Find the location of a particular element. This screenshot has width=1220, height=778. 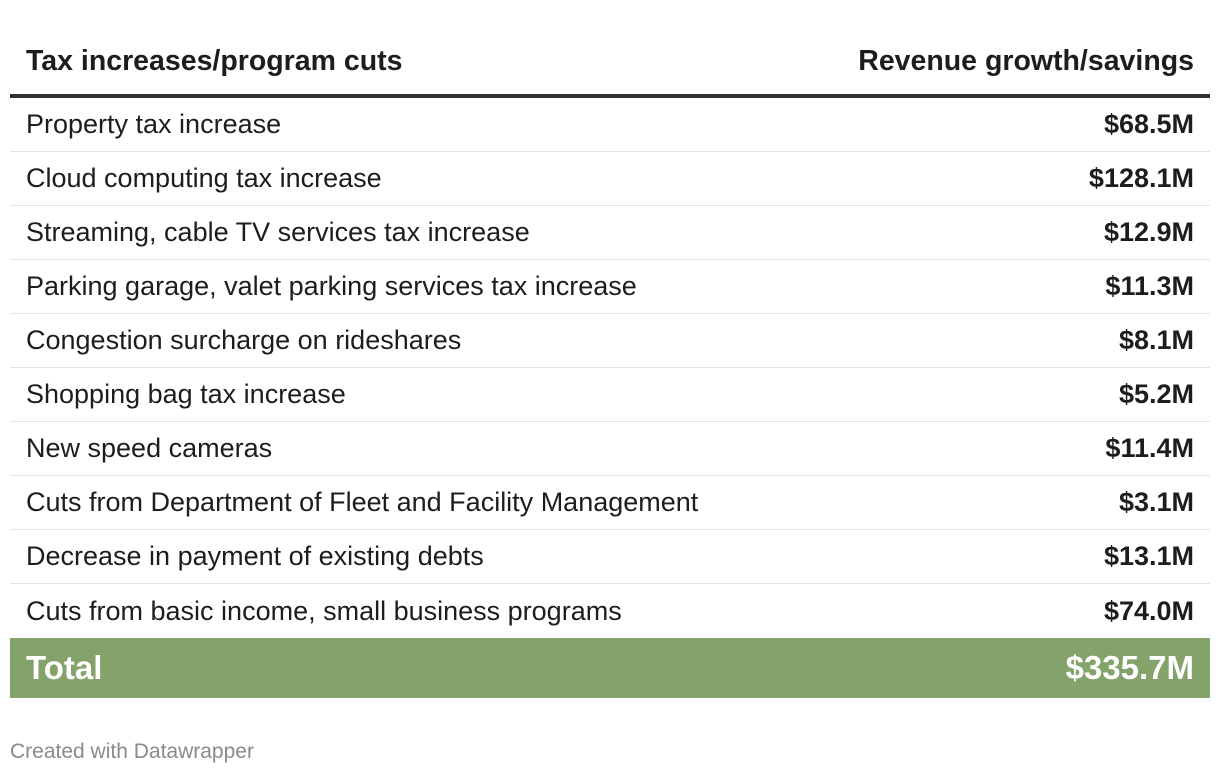

row-label: Shopping bag tax increase is located at coordinates (186, 394).